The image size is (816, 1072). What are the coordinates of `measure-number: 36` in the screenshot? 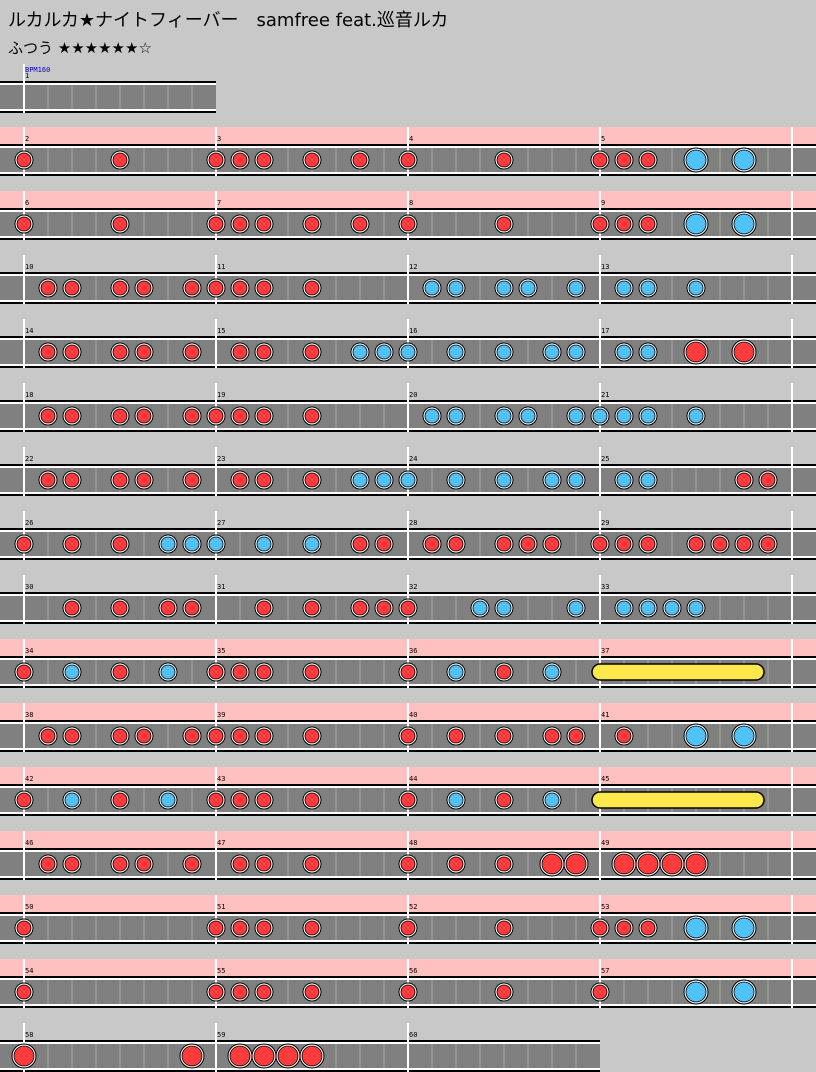 It's located at (413, 651).